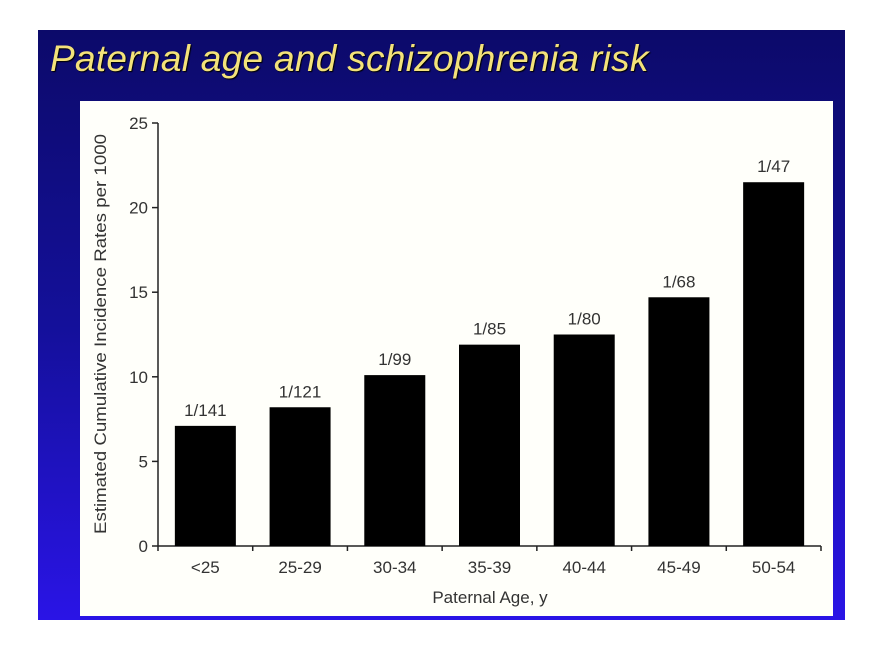 The height and width of the screenshot is (657, 894). Describe the element at coordinates (143, 461) in the screenshot. I see `y-tick-label: 5` at that location.